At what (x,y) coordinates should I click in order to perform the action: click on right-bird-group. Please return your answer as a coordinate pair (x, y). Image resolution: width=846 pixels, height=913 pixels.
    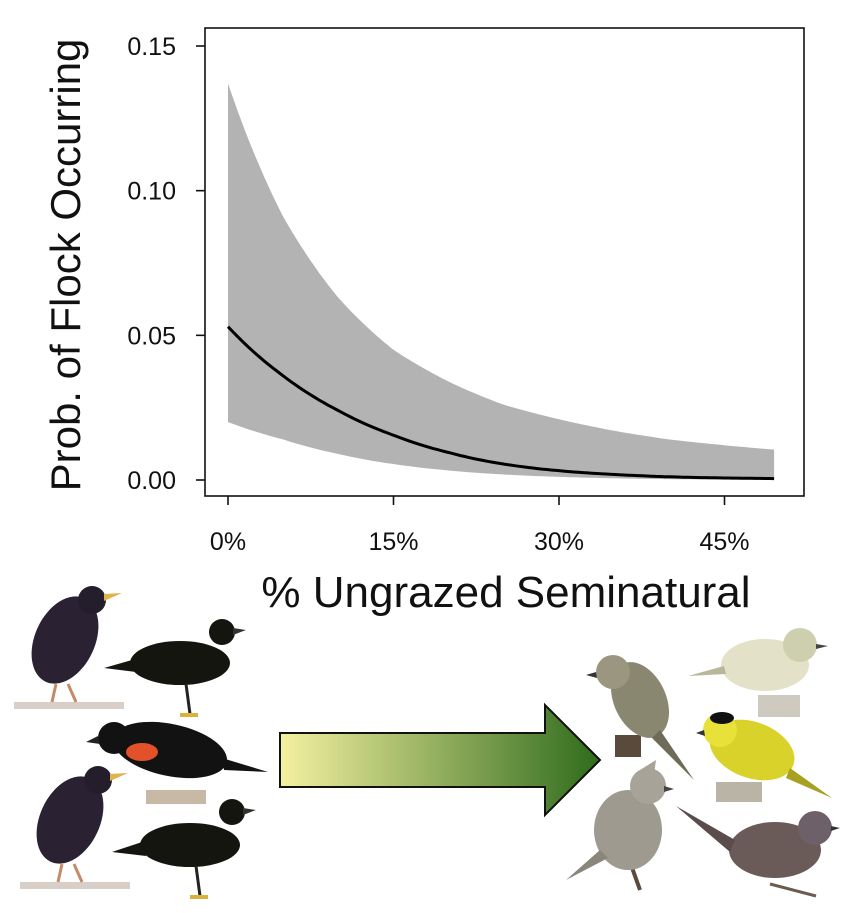
    Looking at the image, I should click on (703, 763).